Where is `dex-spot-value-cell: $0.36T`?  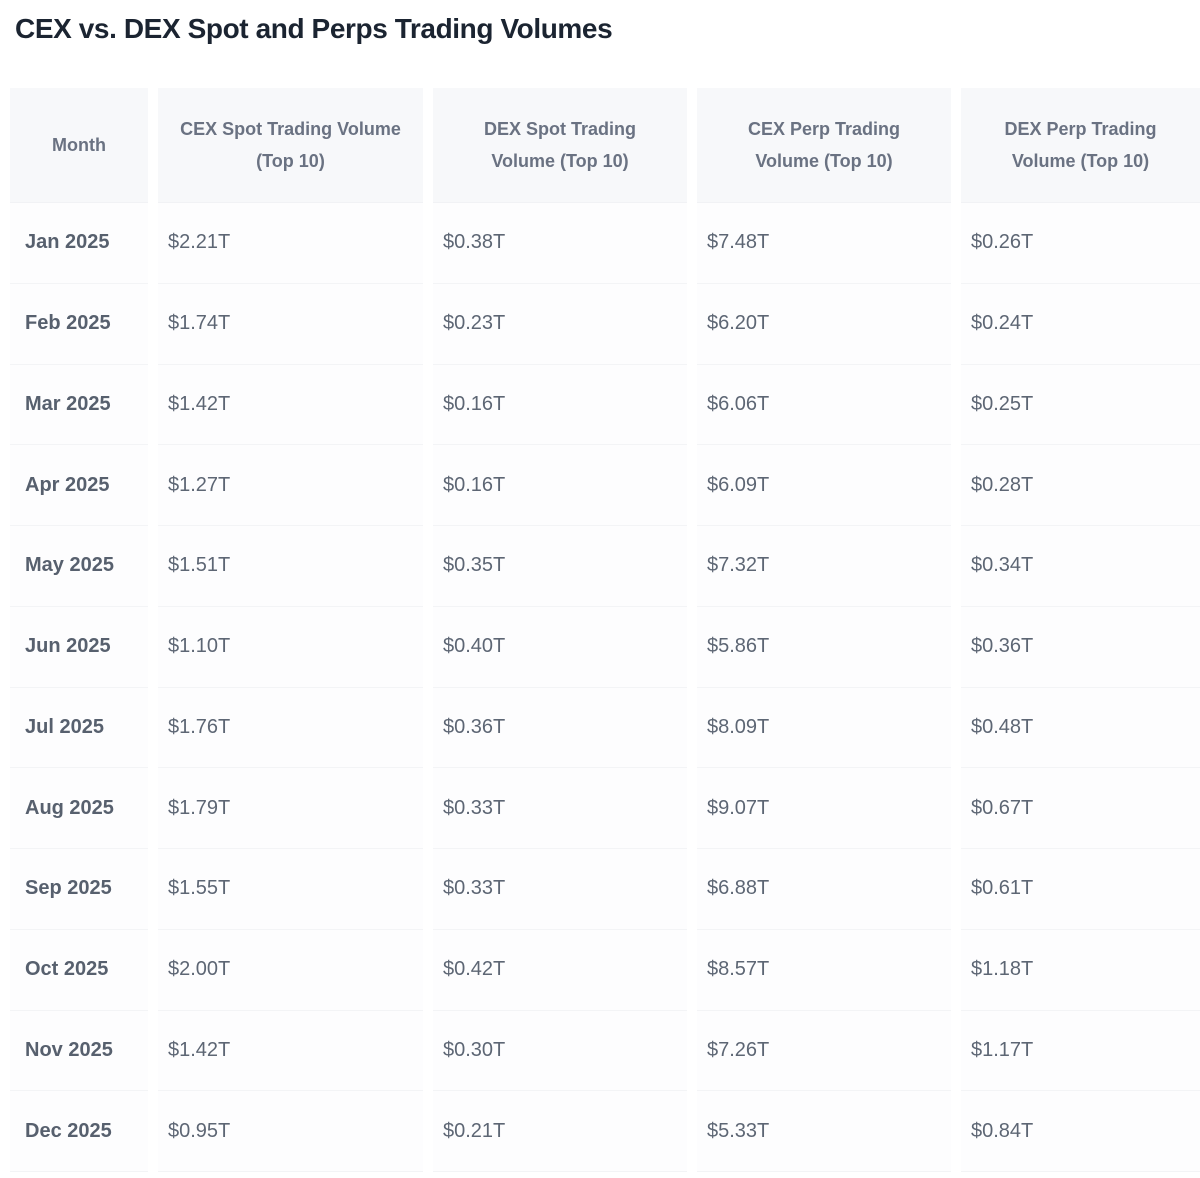
dex-spot-value-cell: $0.36T is located at coordinates (560, 728).